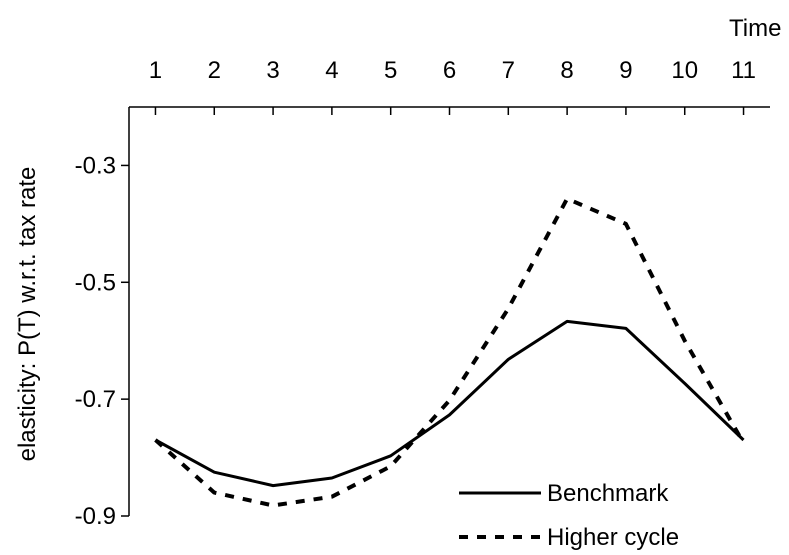 This screenshot has height=555, width=789. Describe the element at coordinates (613, 537) in the screenshot. I see `legend-label-higher-cycle: Higher cycle` at that location.